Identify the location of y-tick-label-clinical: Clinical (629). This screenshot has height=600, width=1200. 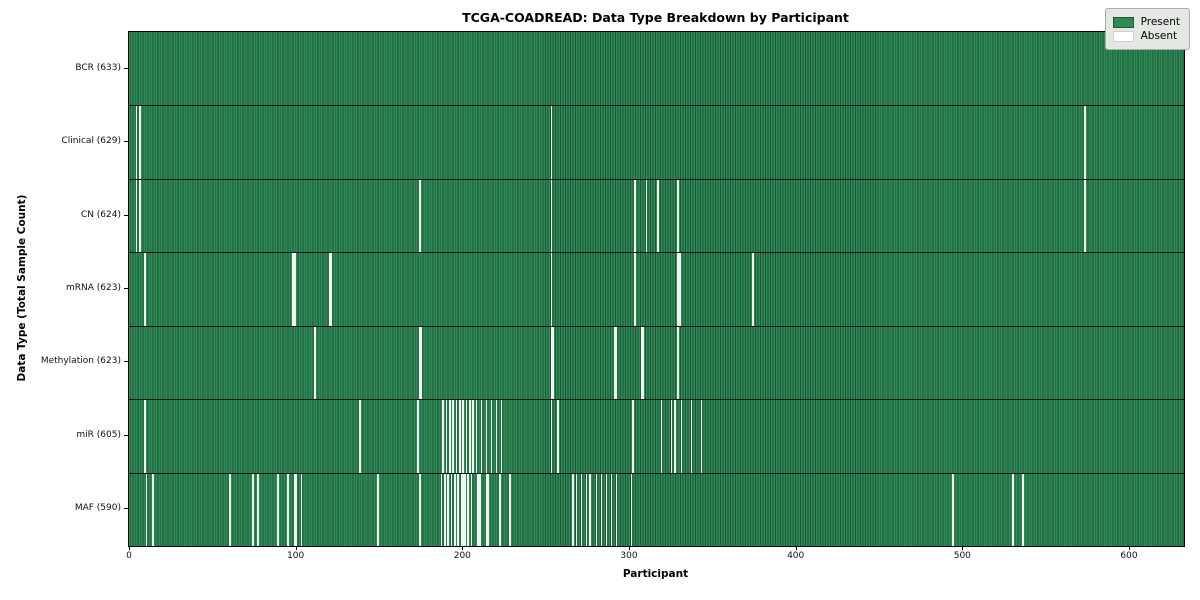
(91, 141).